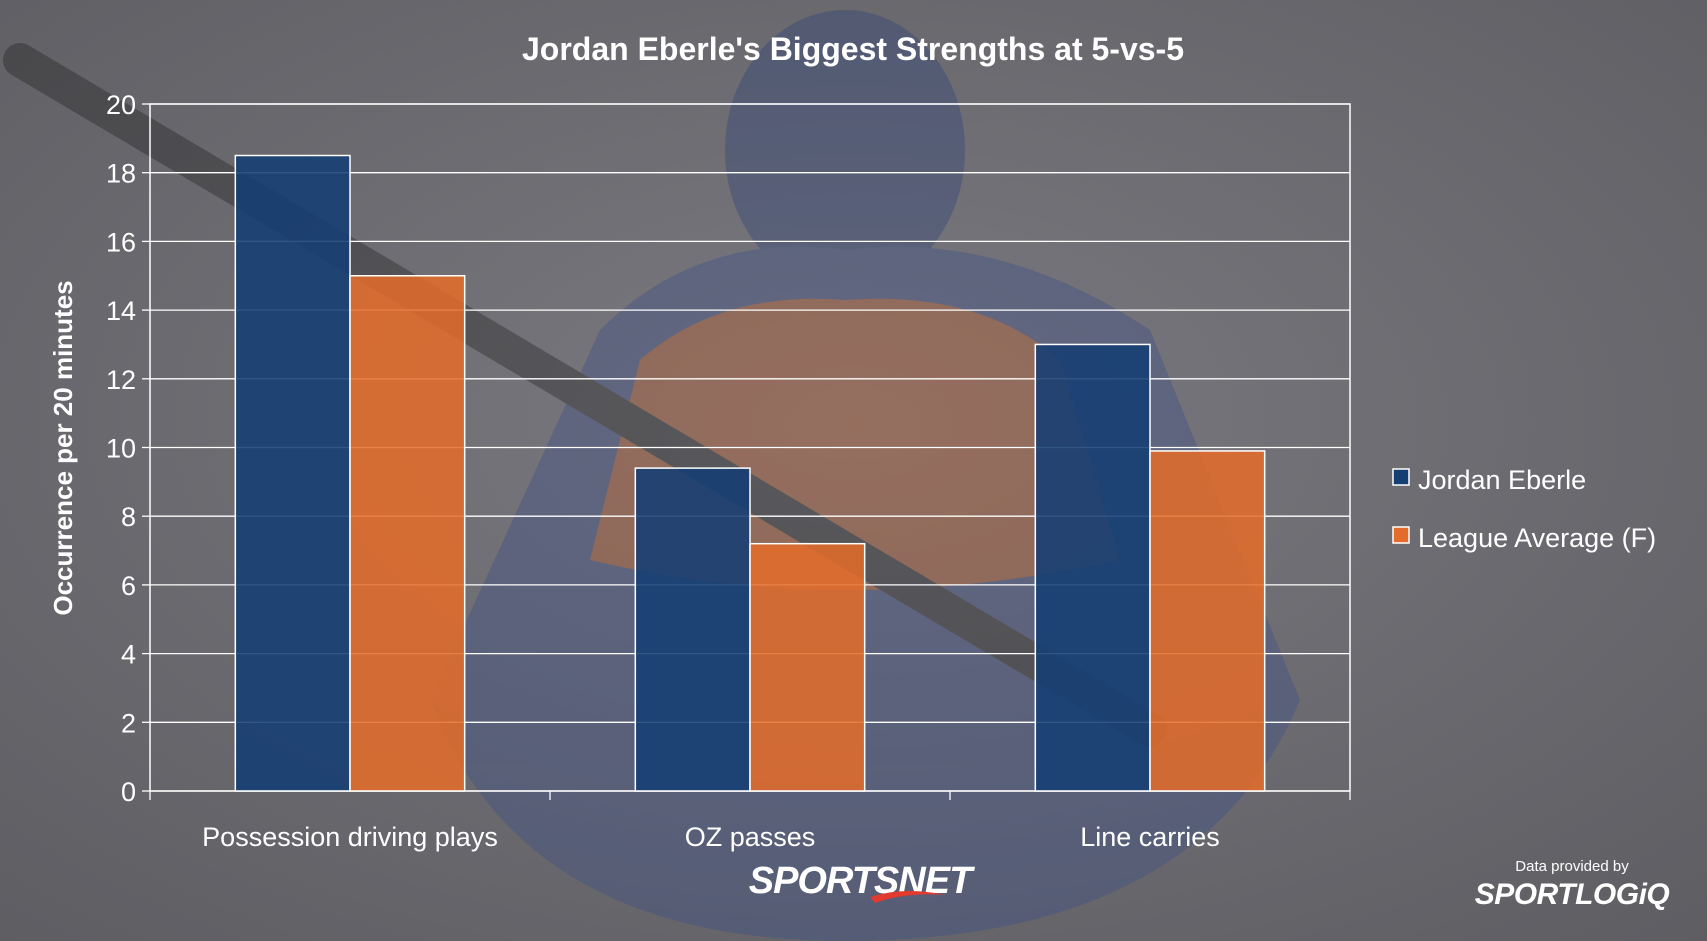  I want to click on legend: Jordan Eberle League Average (F), so click(1524, 509).